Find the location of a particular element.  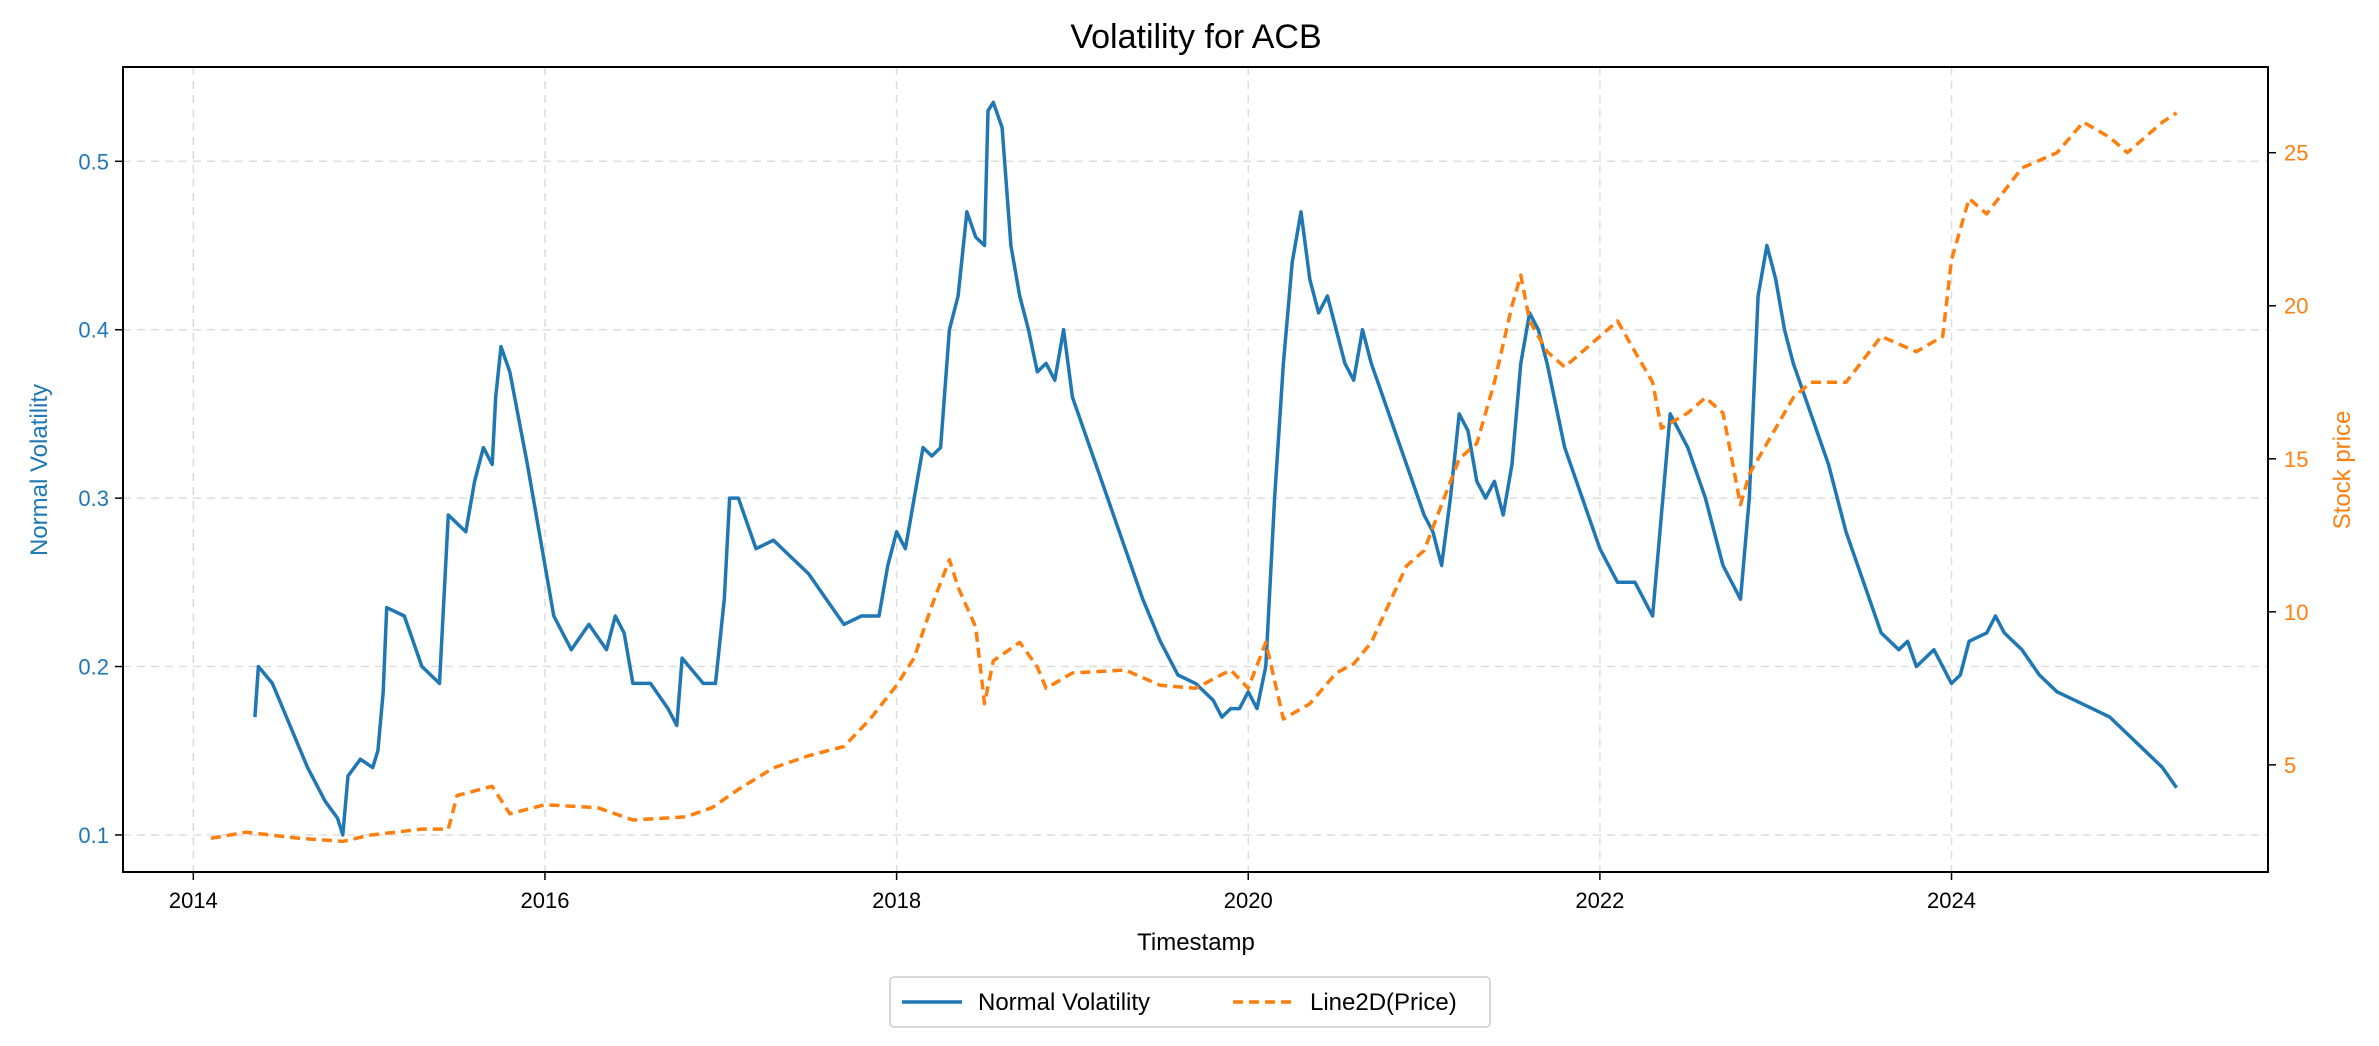

right-y-axis-ticks: 5 10 15 20 25 is located at coordinates (2288, 459).